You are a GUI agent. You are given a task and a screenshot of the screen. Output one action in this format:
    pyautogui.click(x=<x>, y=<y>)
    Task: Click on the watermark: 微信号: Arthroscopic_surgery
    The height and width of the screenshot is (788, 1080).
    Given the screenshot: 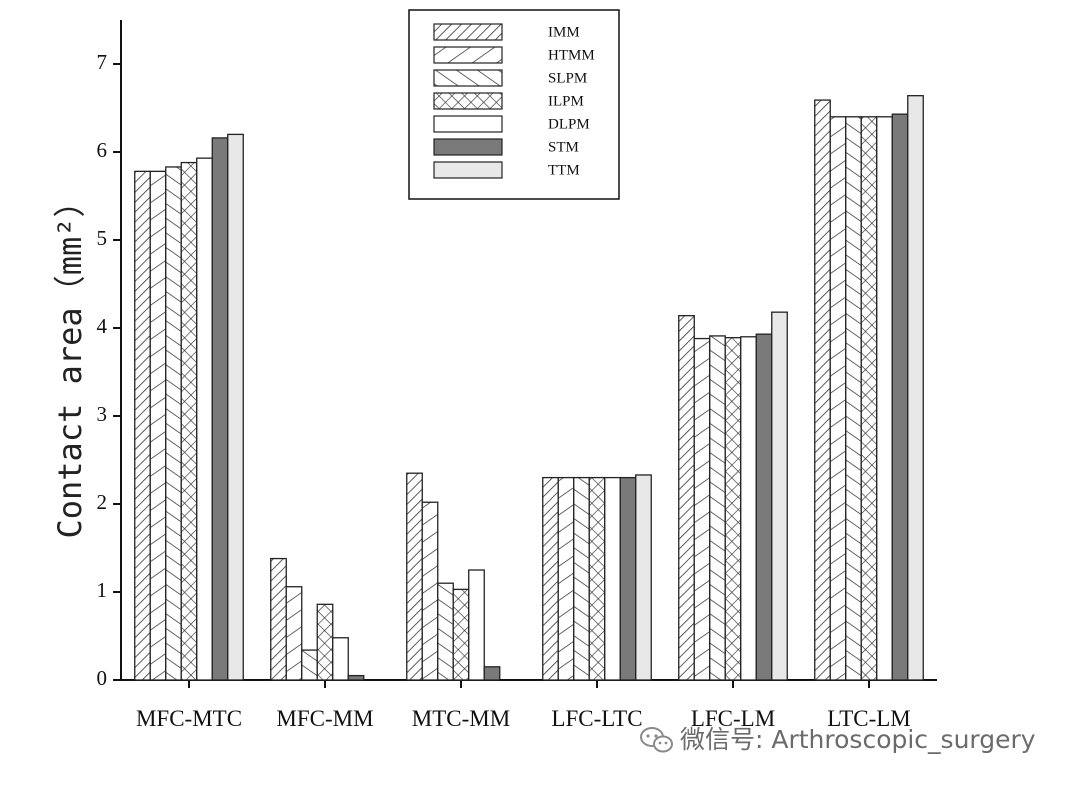 What is the action you would take?
    pyautogui.click(x=838, y=739)
    